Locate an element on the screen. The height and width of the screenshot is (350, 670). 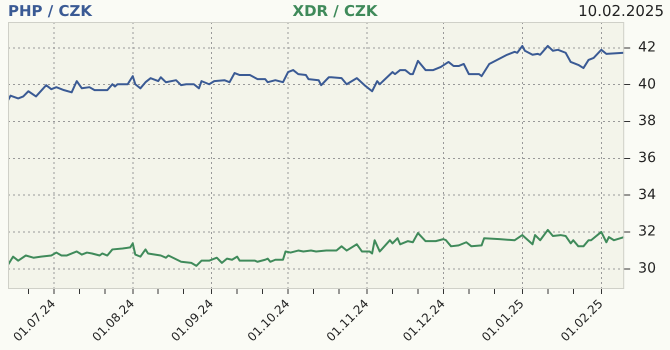
y-tick-label: 42 is located at coordinates (647, 47).